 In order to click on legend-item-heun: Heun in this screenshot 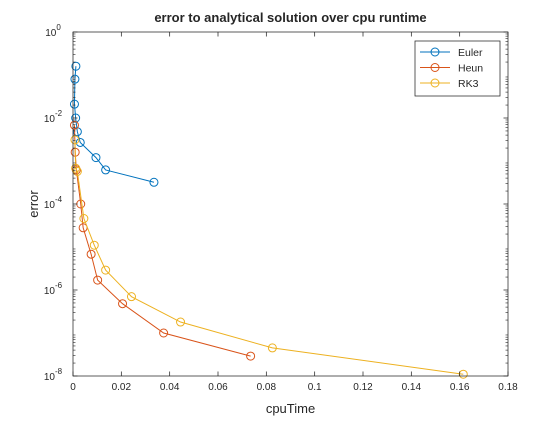, I will do `click(451, 69)`.